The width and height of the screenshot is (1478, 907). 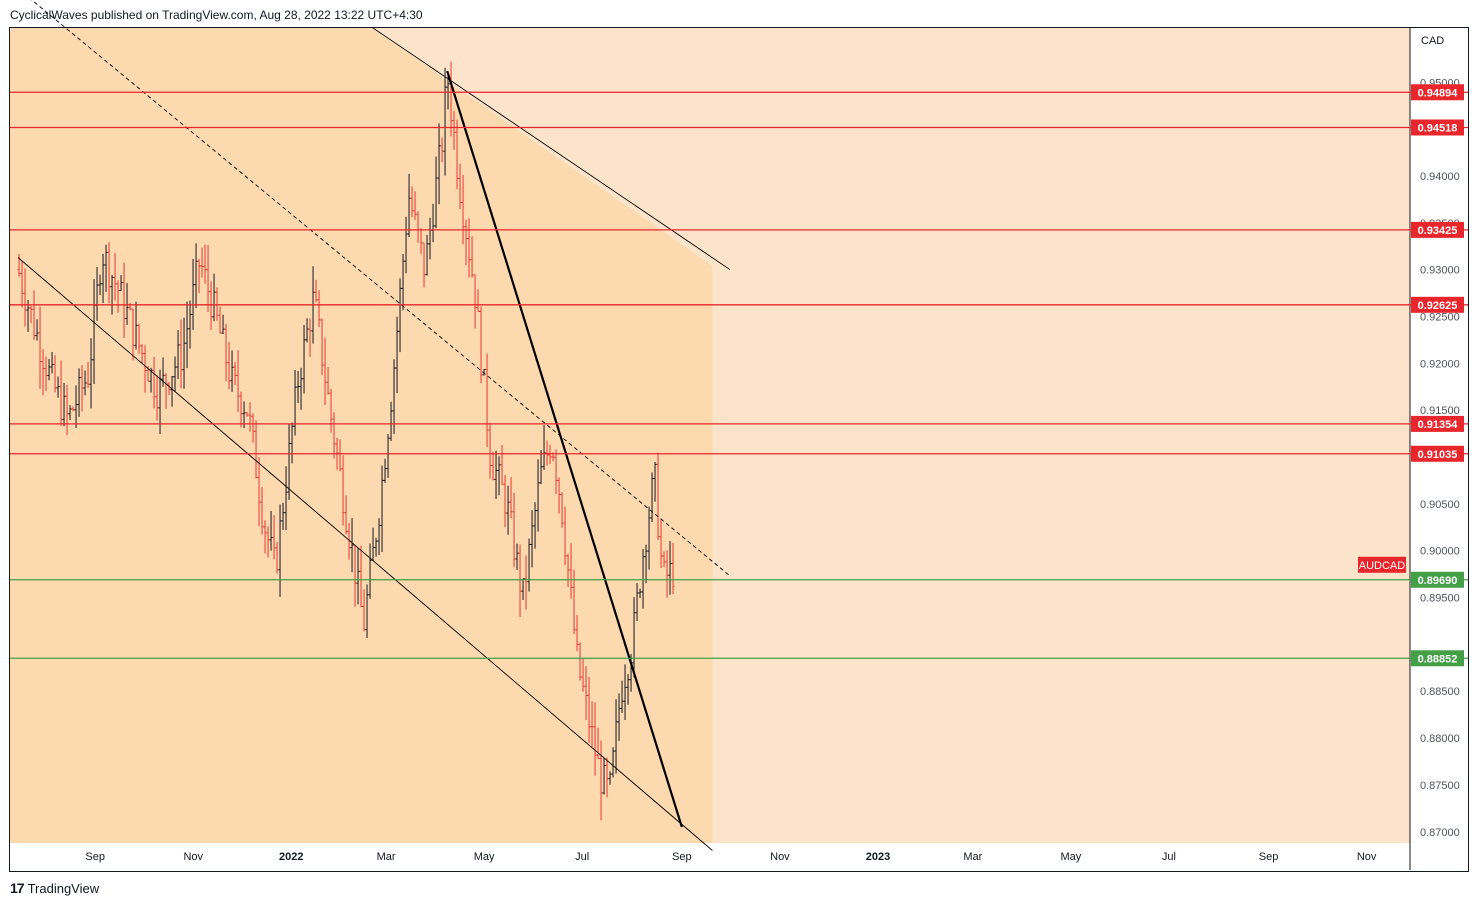 What do you see at coordinates (17, 888) in the screenshot?
I see `tradingview-logo-icon: 17` at bounding box center [17, 888].